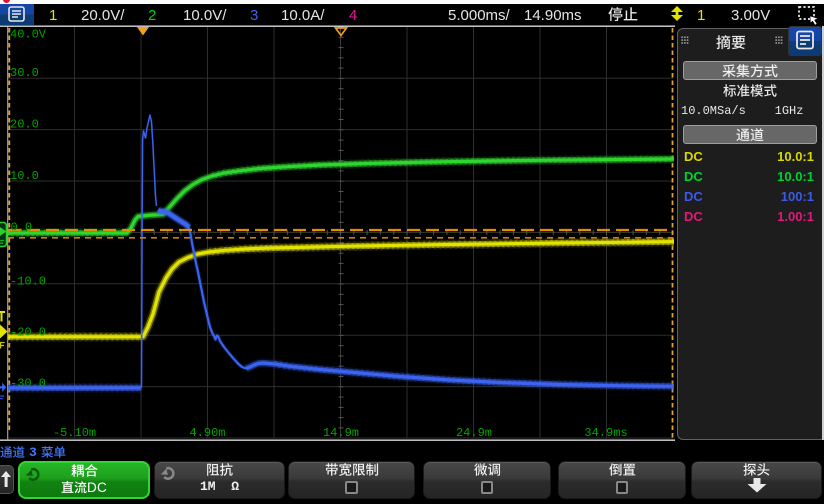  What do you see at coordinates (22, 228) in the screenshot?
I see `svg-text: 0.0` at bounding box center [22, 228].